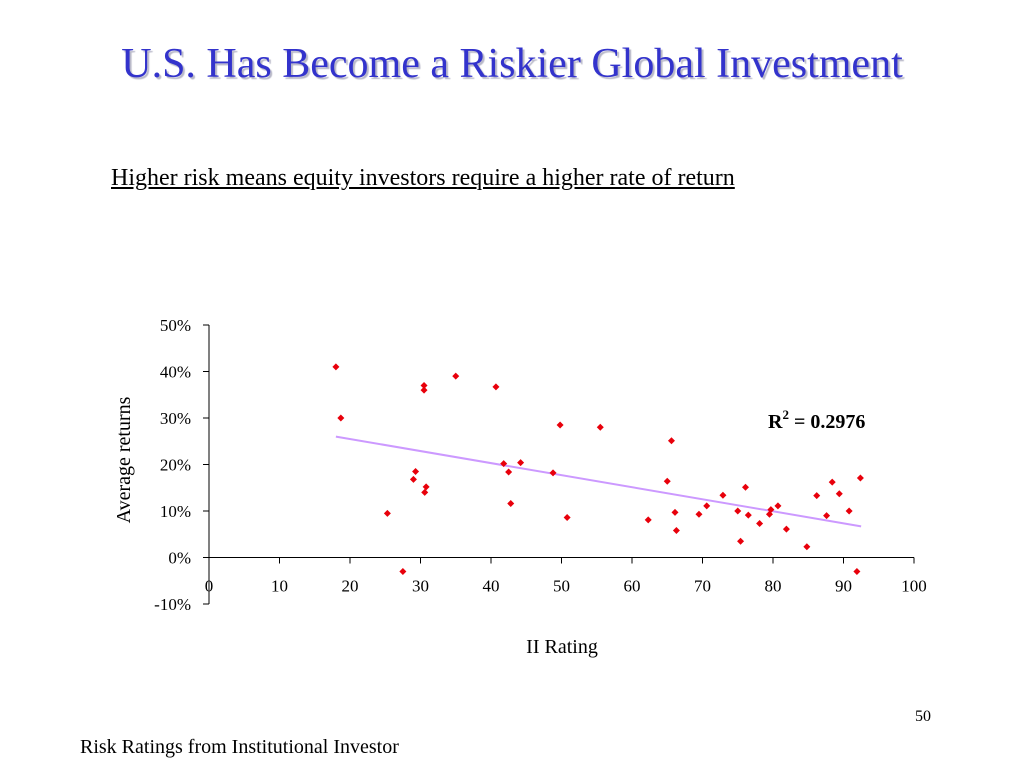 This screenshot has width=1024, height=768. Describe the element at coordinates (785, 414) in the screenshot. I see `r2-exponent: 2` at that location.